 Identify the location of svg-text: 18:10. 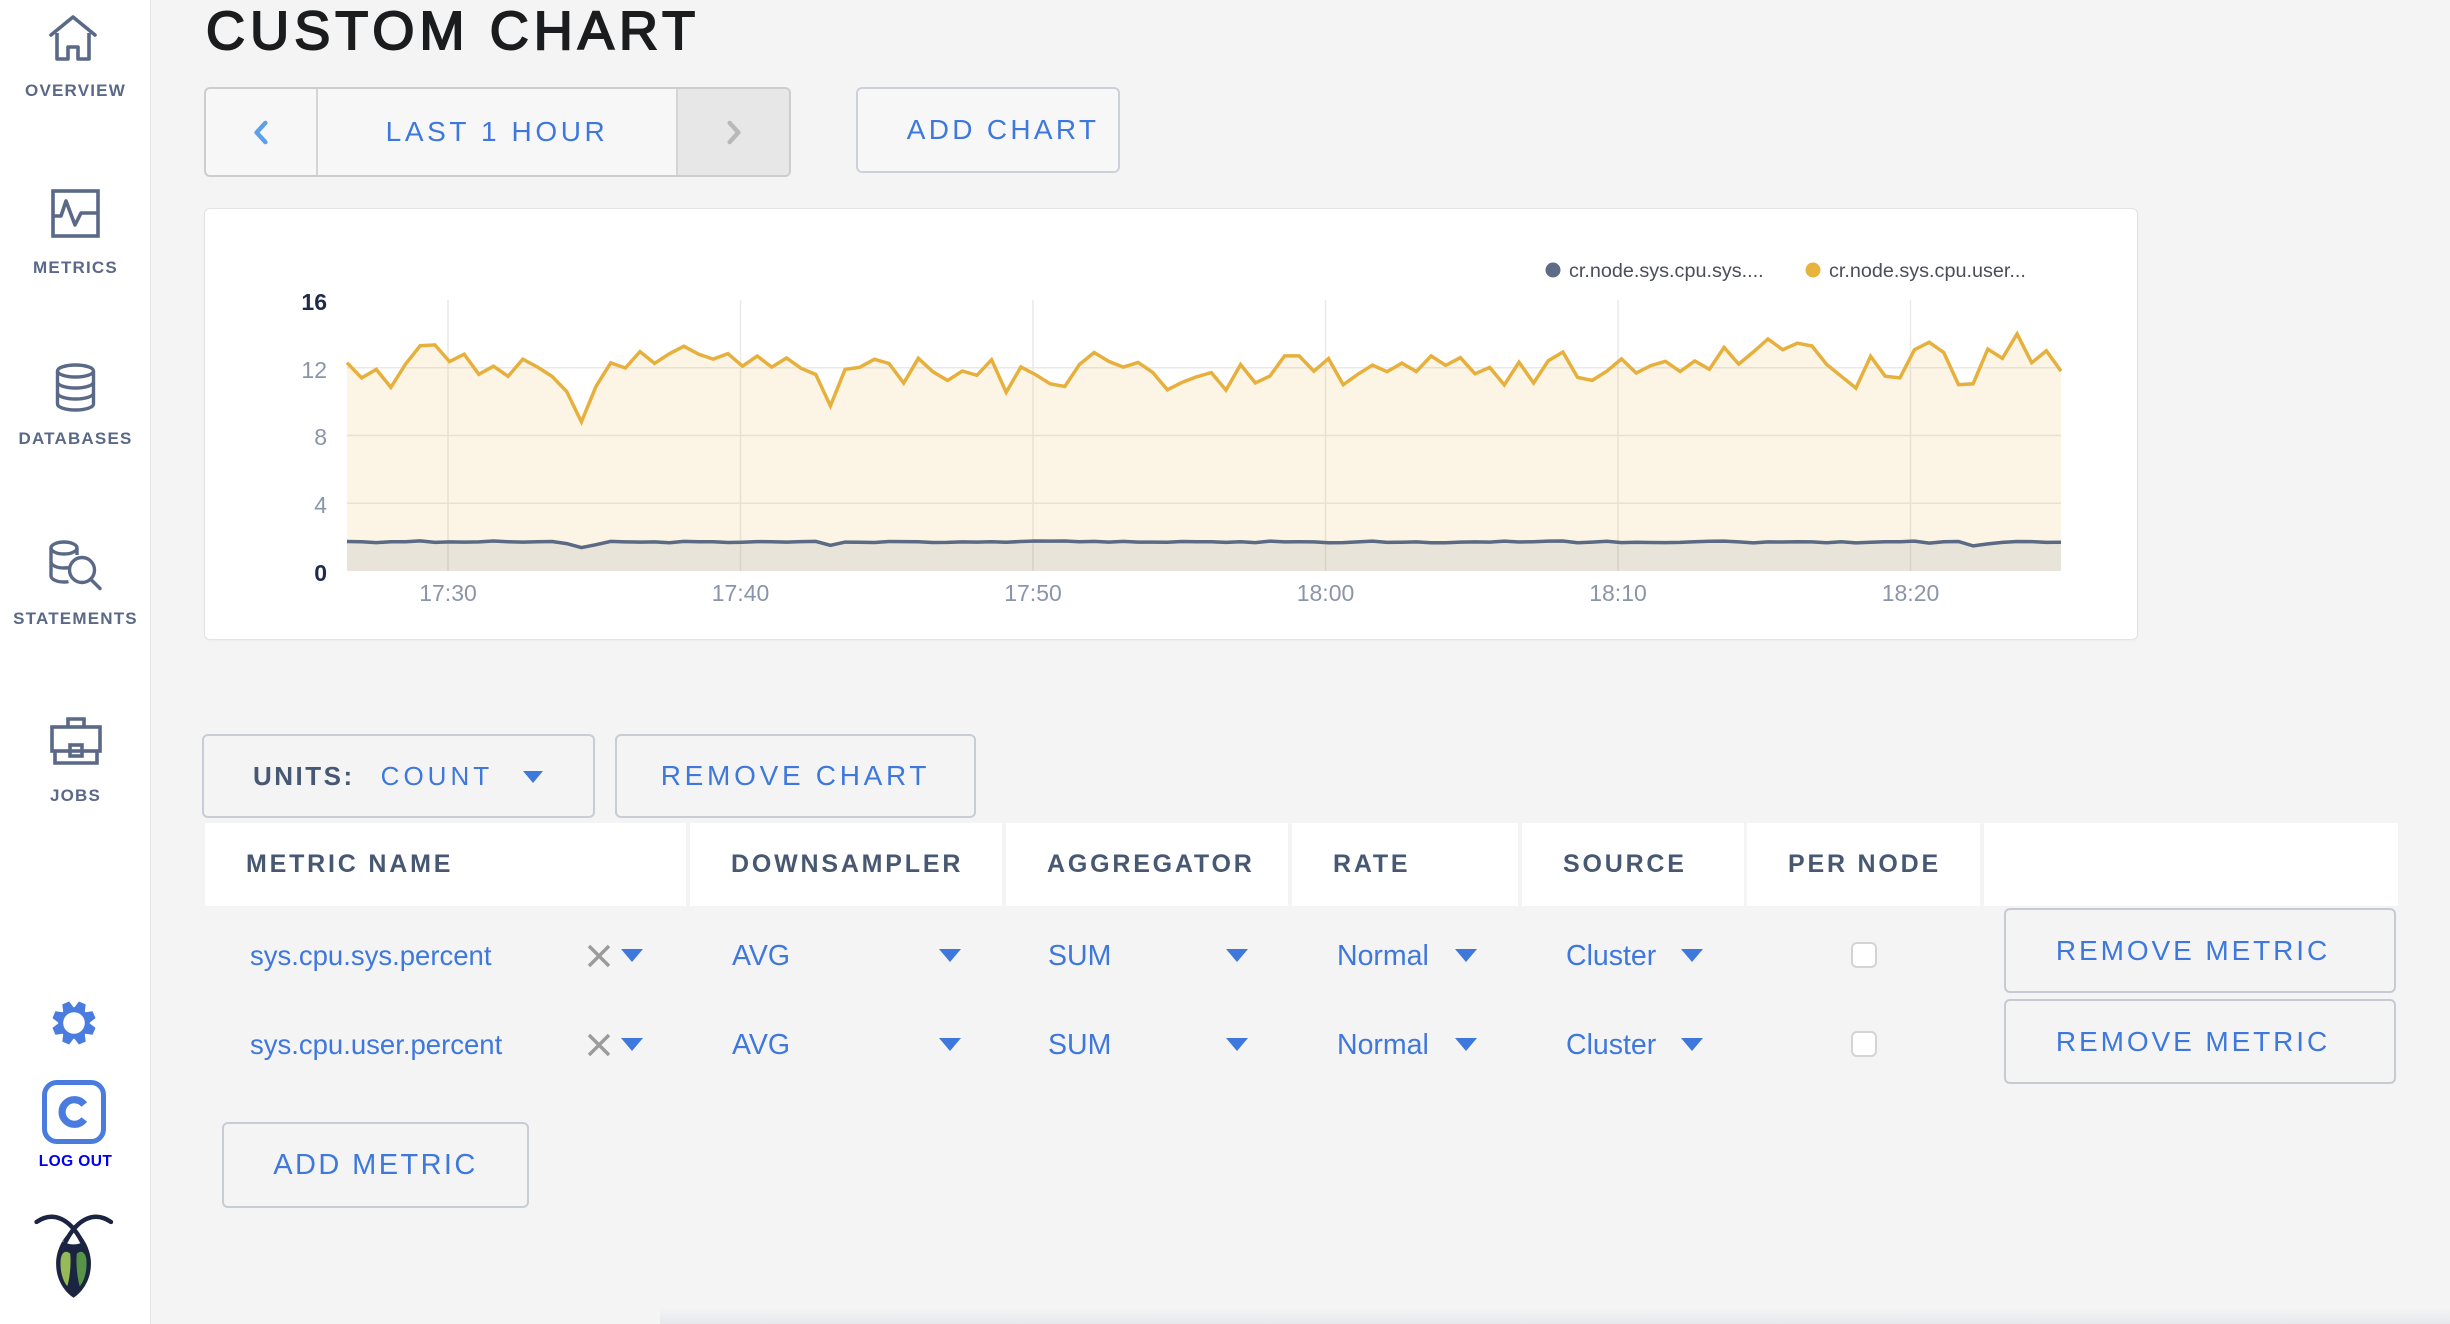
(1618, 593).